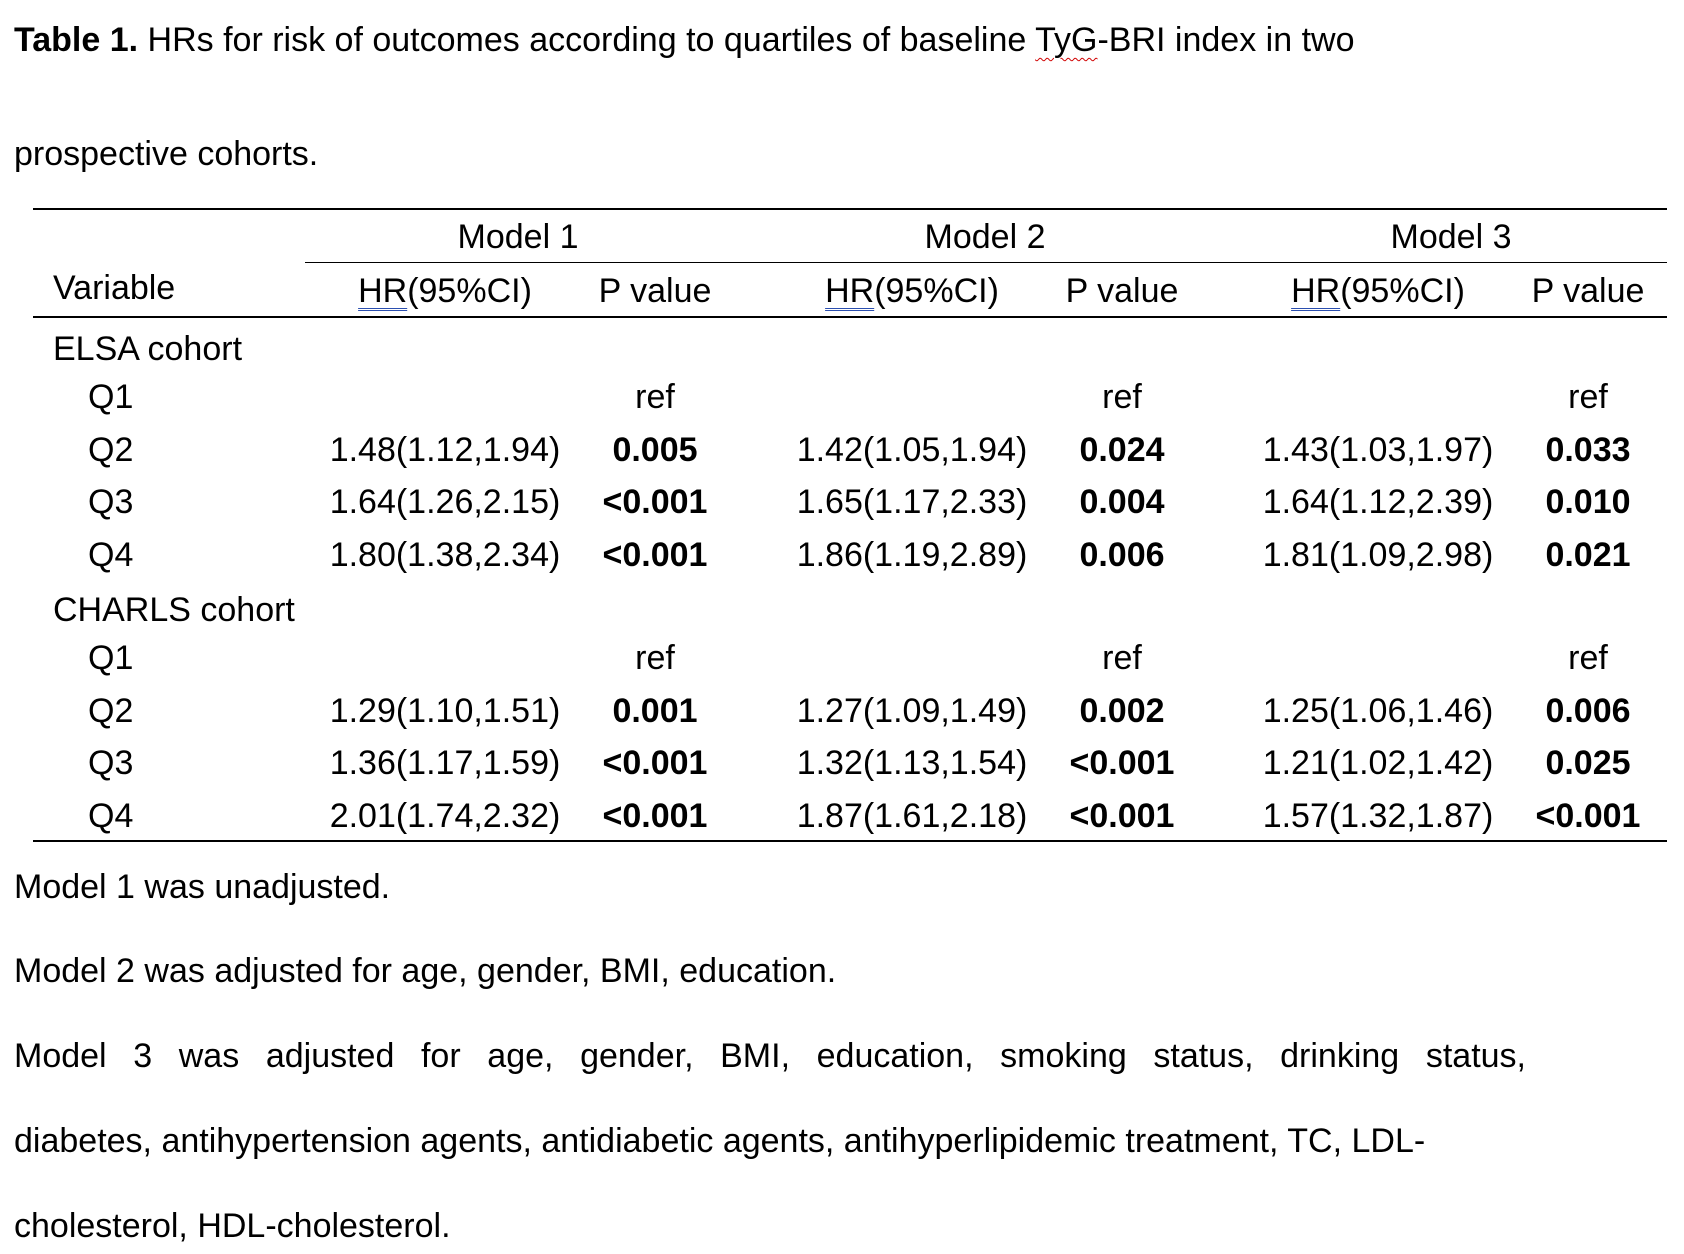 This screenshot has height=1254, width=1684. Describe the element at coordinates (166, 154) in the screenshot. I see `table-caption-line-2: prospective cohorts.` at that location.